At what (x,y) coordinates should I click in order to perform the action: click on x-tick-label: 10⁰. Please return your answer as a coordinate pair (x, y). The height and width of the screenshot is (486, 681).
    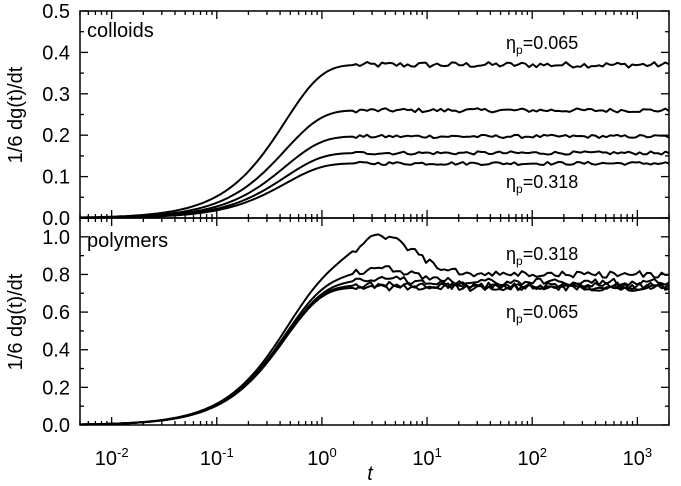
    Looking at the image, I should click on (321, 457).